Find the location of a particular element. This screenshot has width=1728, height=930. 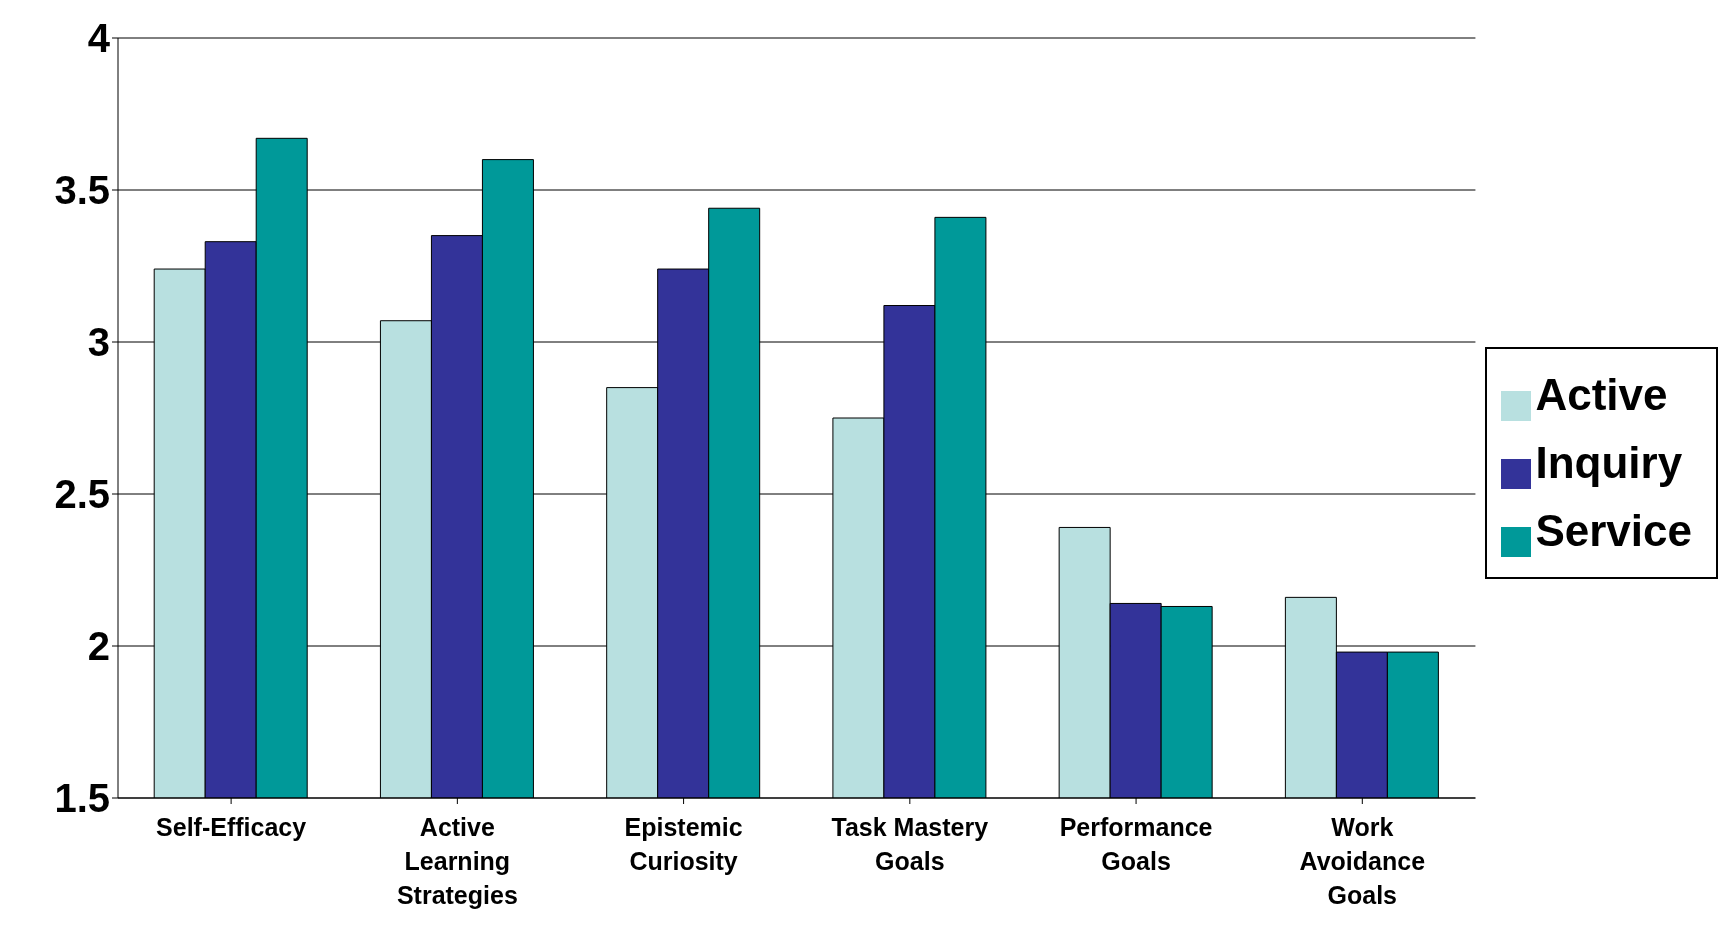

legend-label: Service is located at coordinates (1613, 530).